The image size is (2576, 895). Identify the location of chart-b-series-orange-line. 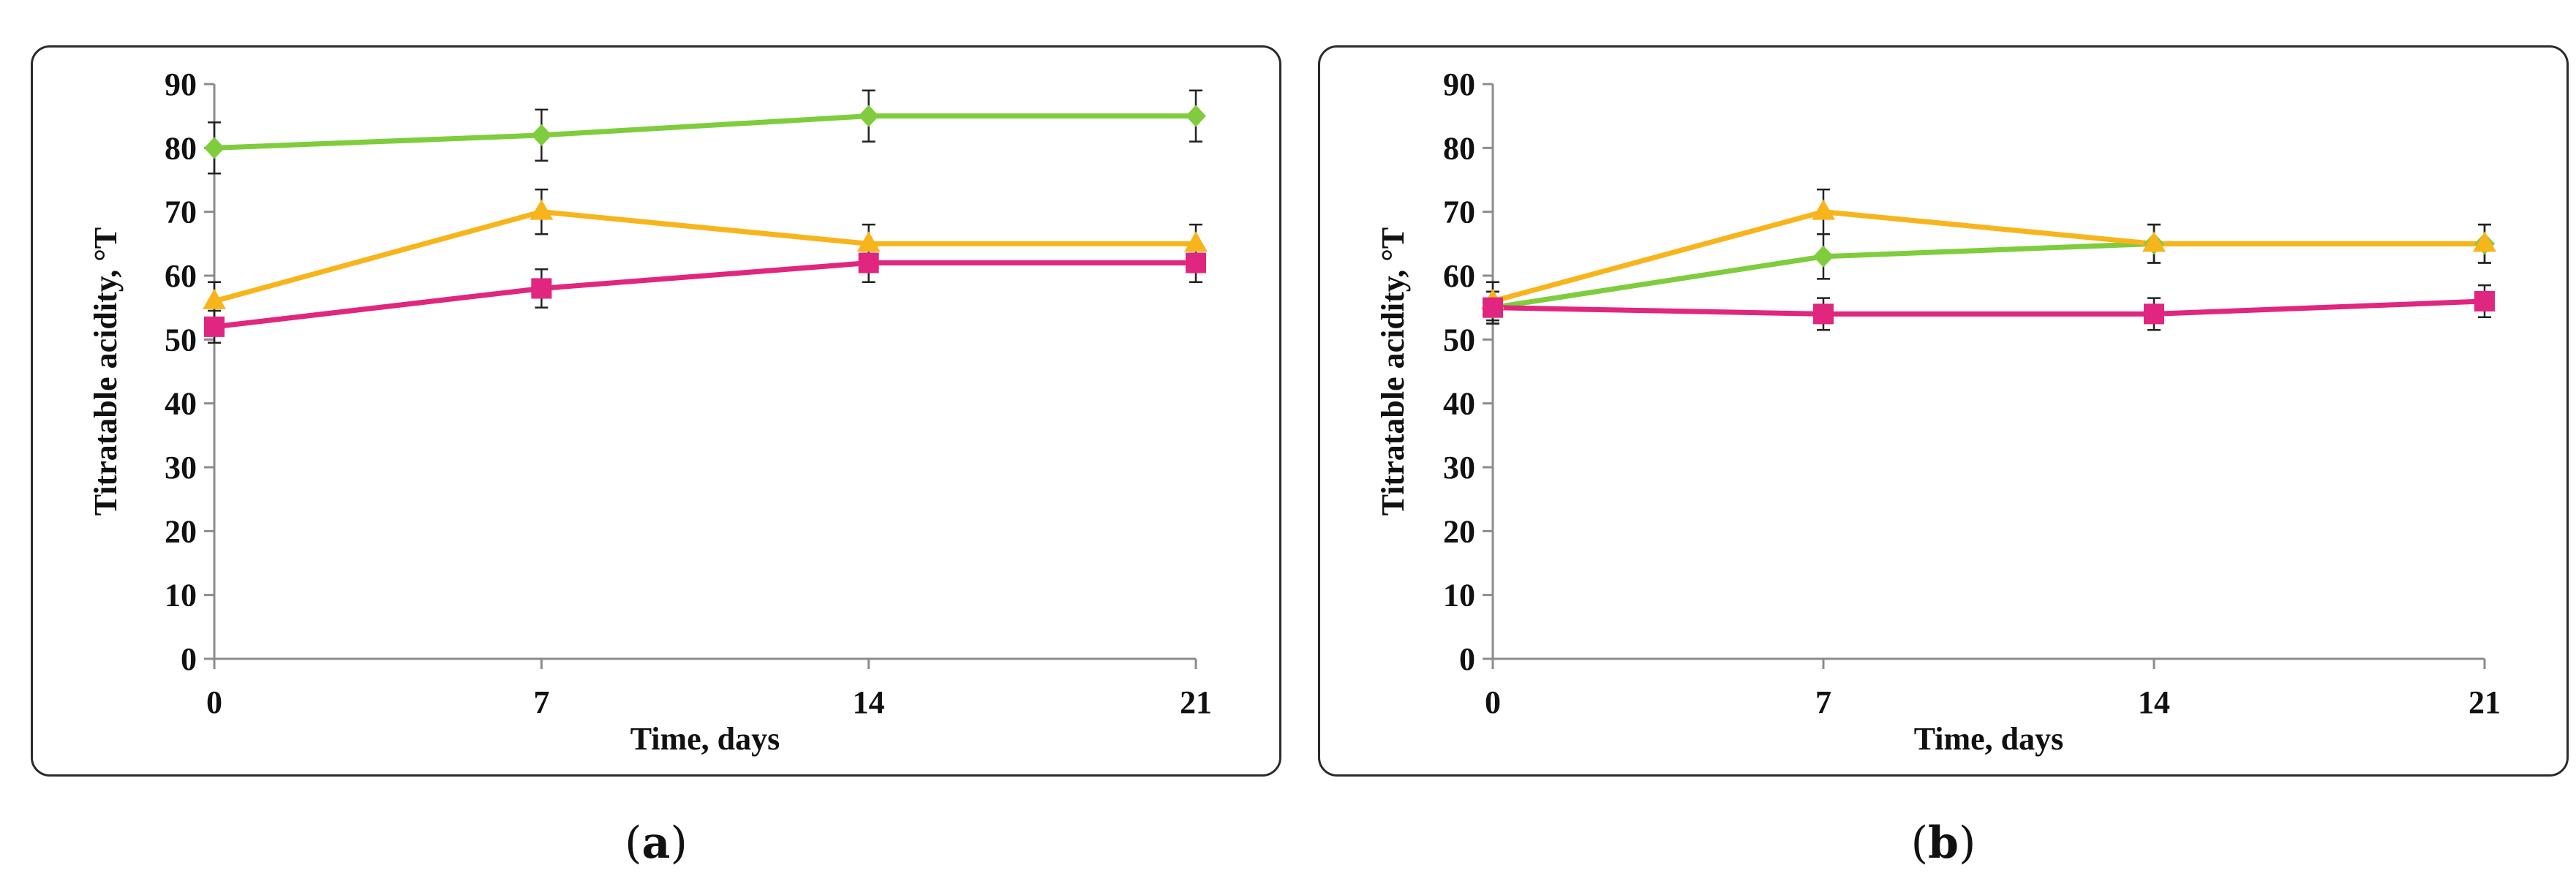
(1988, 256).